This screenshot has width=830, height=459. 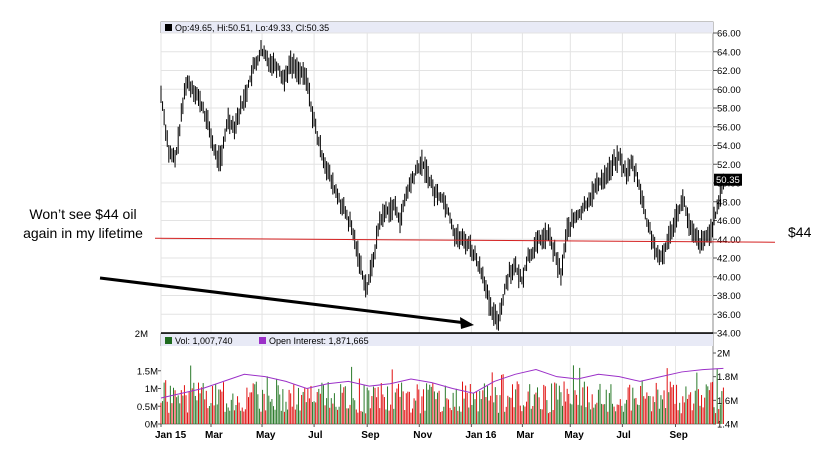 I want to click on x-tick-label: Jan 15, so click(x=171, y=435).